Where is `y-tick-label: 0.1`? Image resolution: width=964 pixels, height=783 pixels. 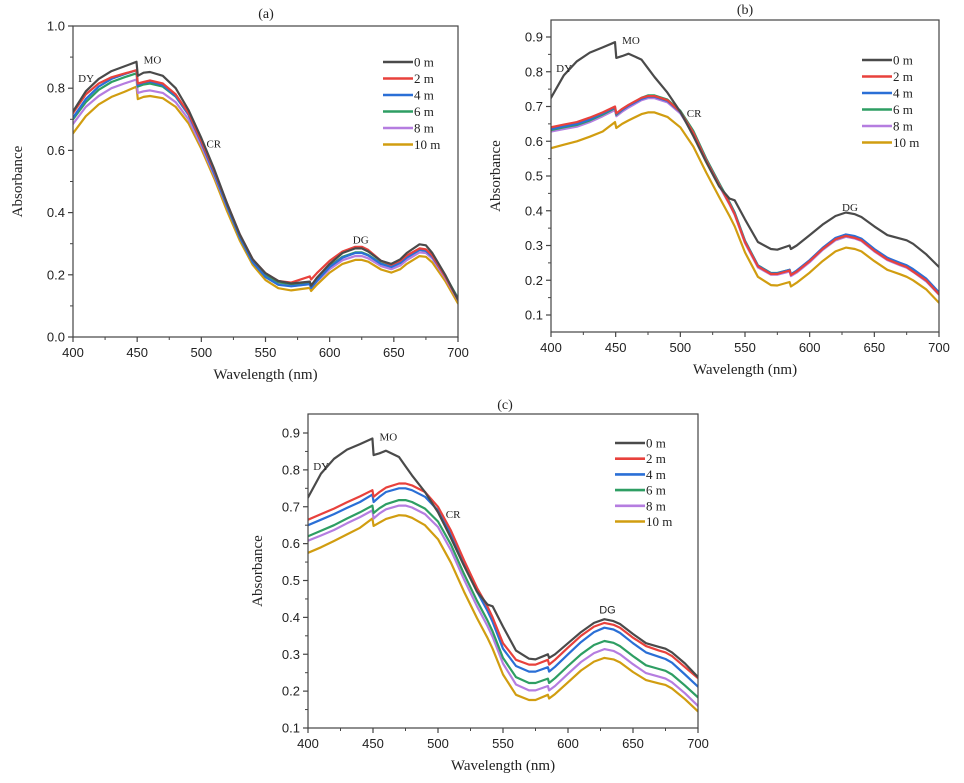
y-tick-label: 0.1 is located at coordinates (291, 728).